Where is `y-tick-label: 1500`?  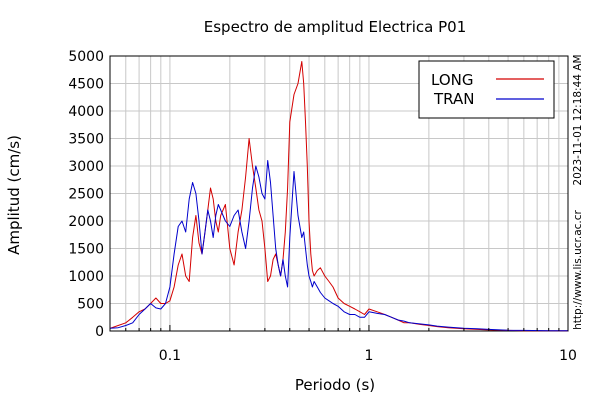 y-tick-label: 1500 is located at coordinates (86, 250).